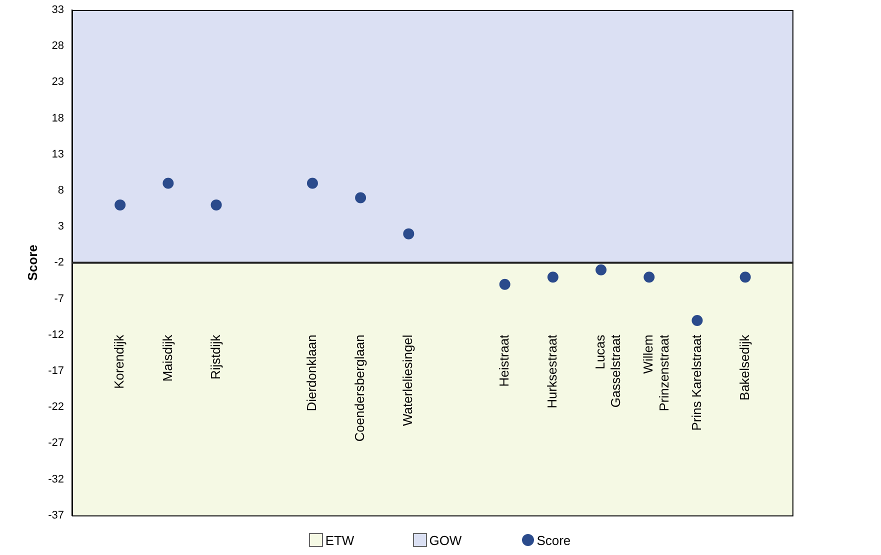 The height and width of the screenshot is (555, 881). I want to click on y-tick-label: -32, so click(56, 479).